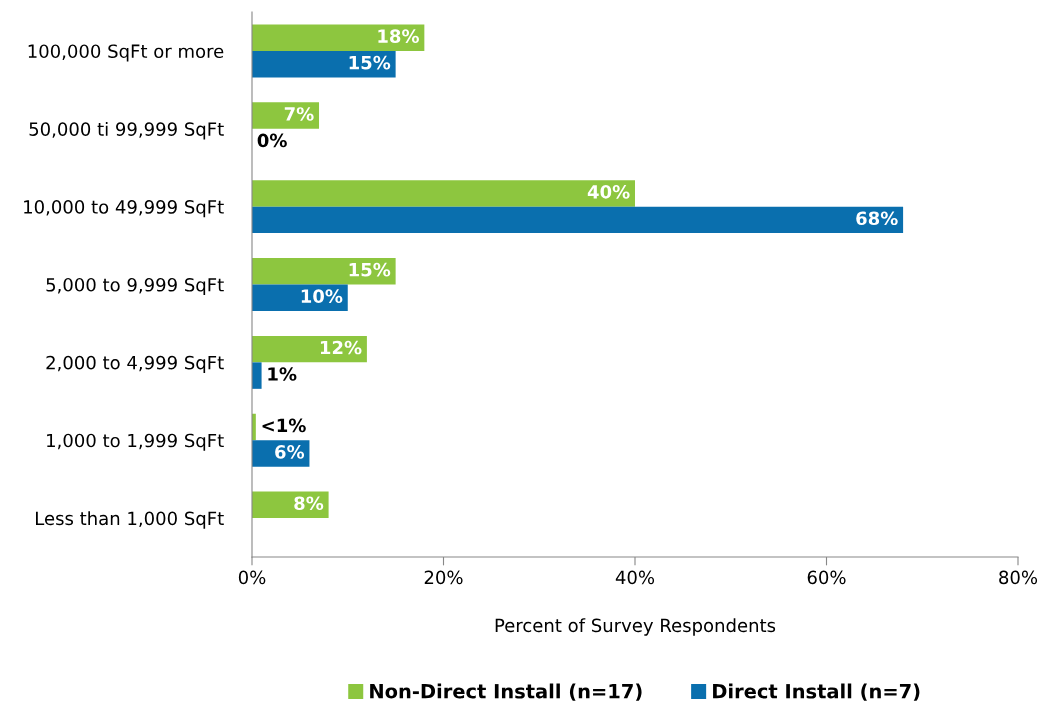 The image size is (1042, 709). I want to click on legend-label: Non-Direct Install (n=17), so click(506, 692).